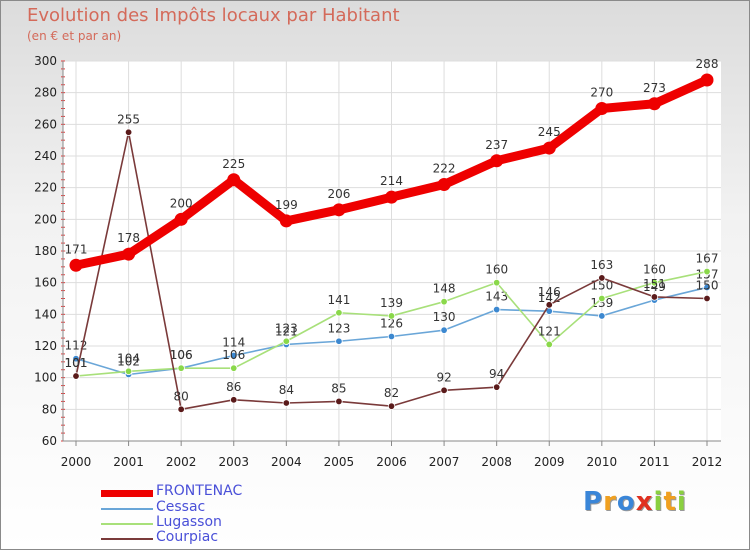  Describe the element at coordinates (549, 132) in the screenshot. I see `data-label-frontenac: 245` at that location.